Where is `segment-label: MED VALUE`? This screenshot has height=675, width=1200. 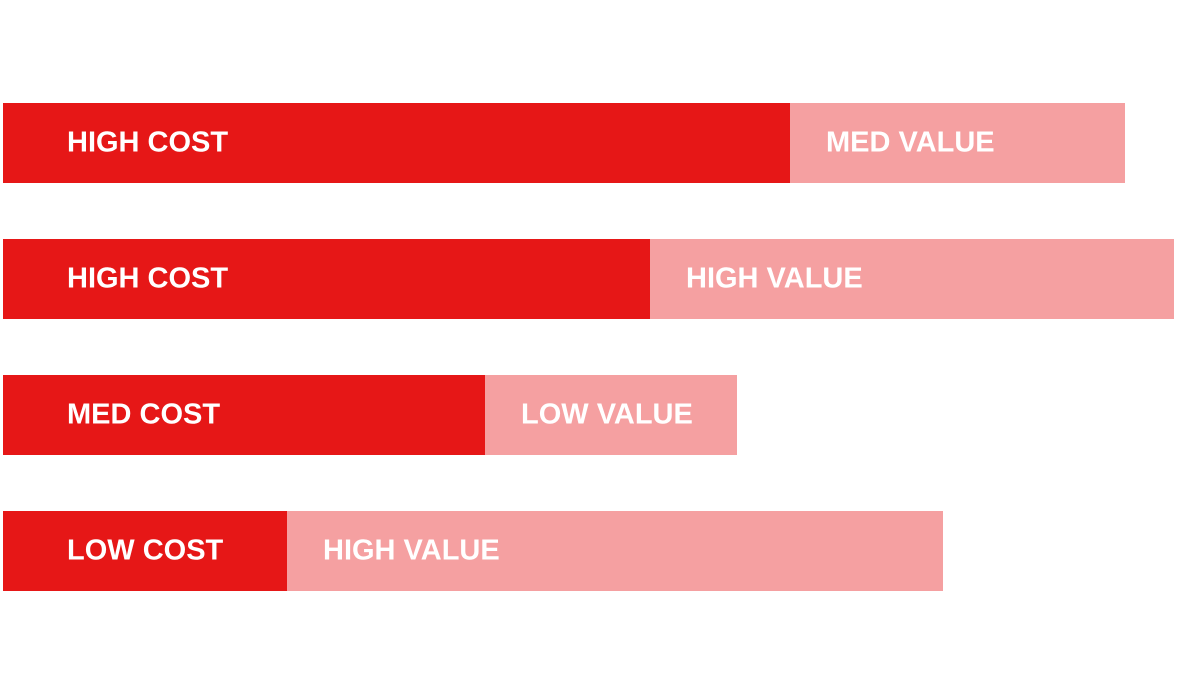 segment-label: MED VALUE is located at coordinates (910, 143).